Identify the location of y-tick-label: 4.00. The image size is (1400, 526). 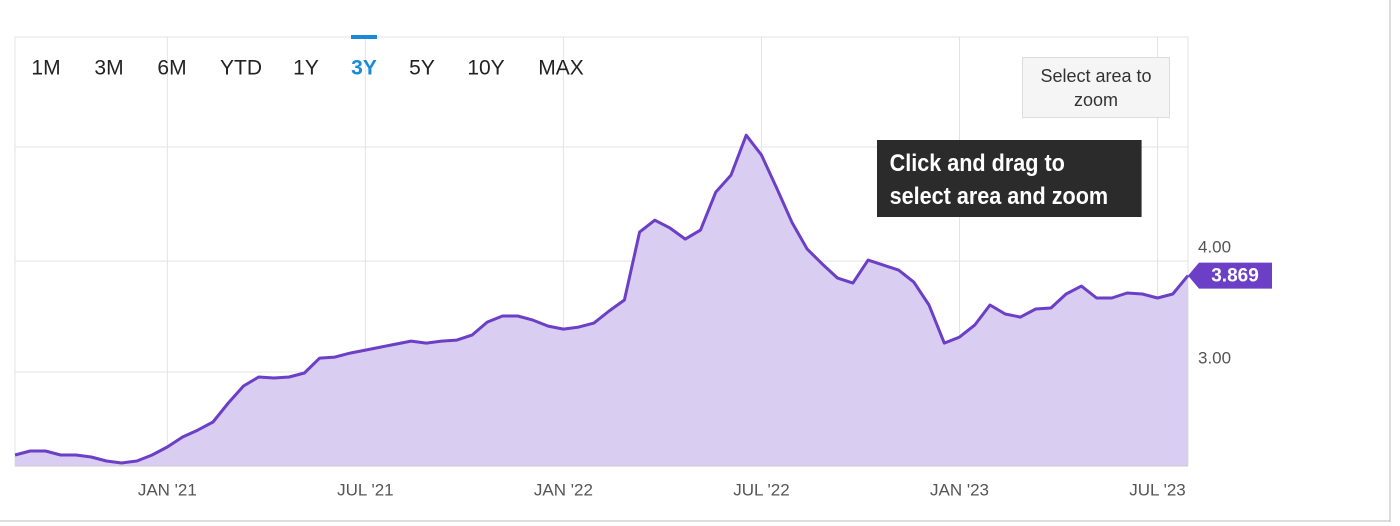
(1214, 247).